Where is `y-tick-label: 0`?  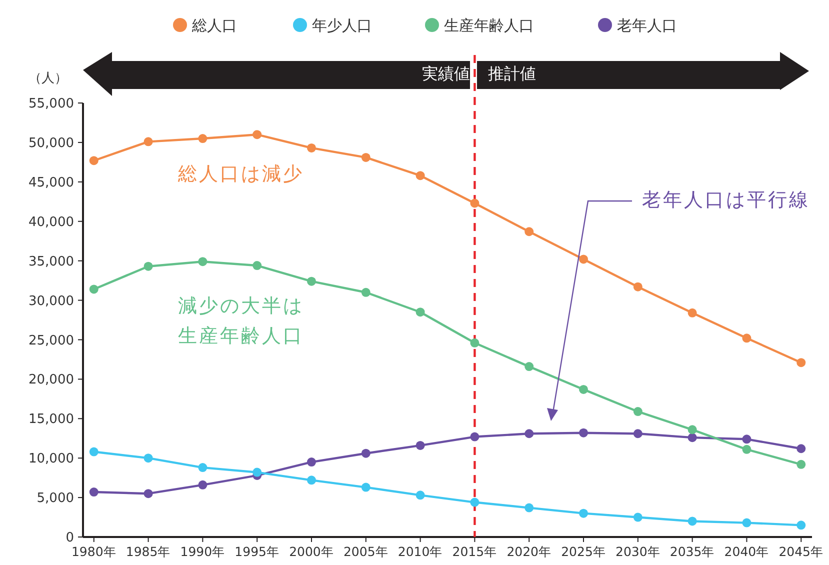 y-tick-label: 0 is located at coordinates (70, 538).